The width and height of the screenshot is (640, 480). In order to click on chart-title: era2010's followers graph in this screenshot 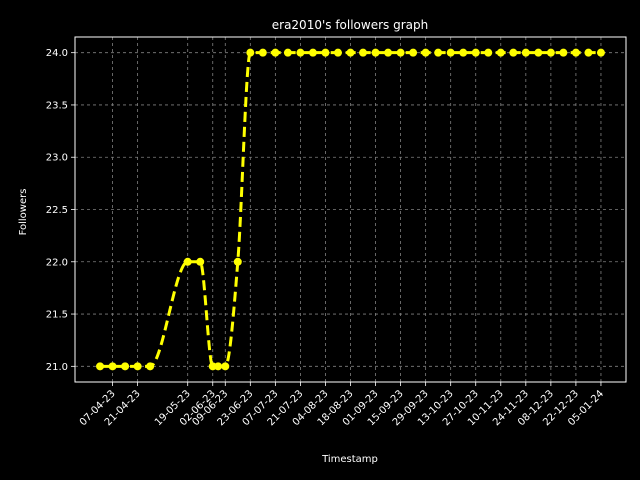, I will do `click(350, 25)`.